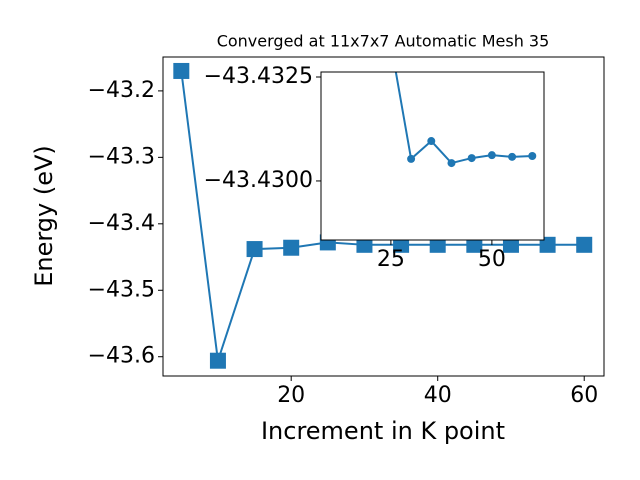 Image resolution: width=640 pixels, height=480 pixels. Describe the element at coordinates (121, 90) in the screenshot. I see `y-tick-label: −43.2` at that location.